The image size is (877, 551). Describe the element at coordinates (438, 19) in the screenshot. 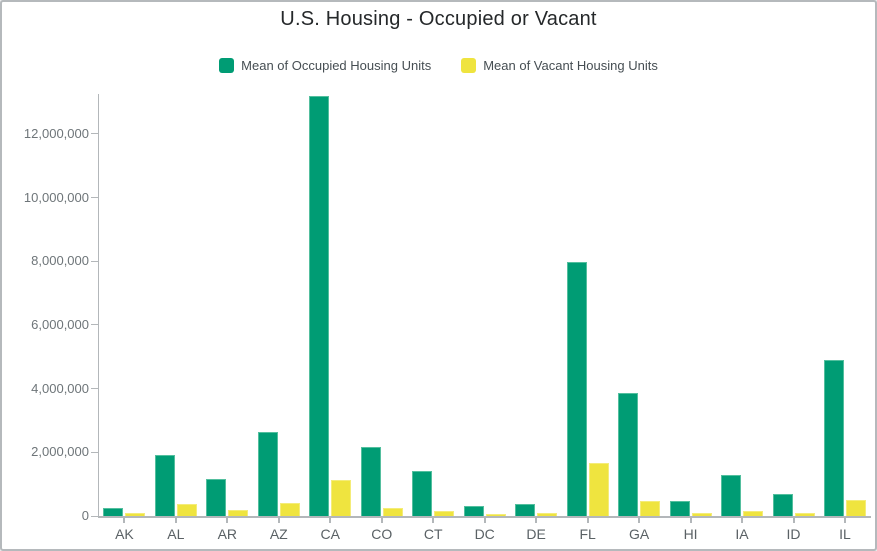

I see `chart-title: U.S. Housing - Occupied or Vacant` at that location.